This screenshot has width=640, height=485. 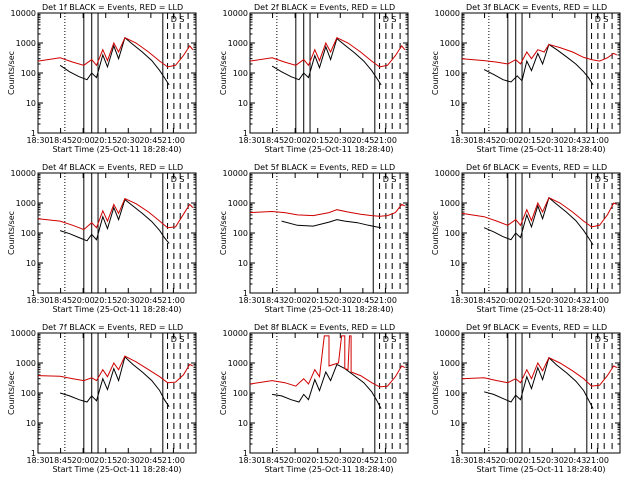 I want to click on x-tick-label: 20:43, so click(x=574, y=140).